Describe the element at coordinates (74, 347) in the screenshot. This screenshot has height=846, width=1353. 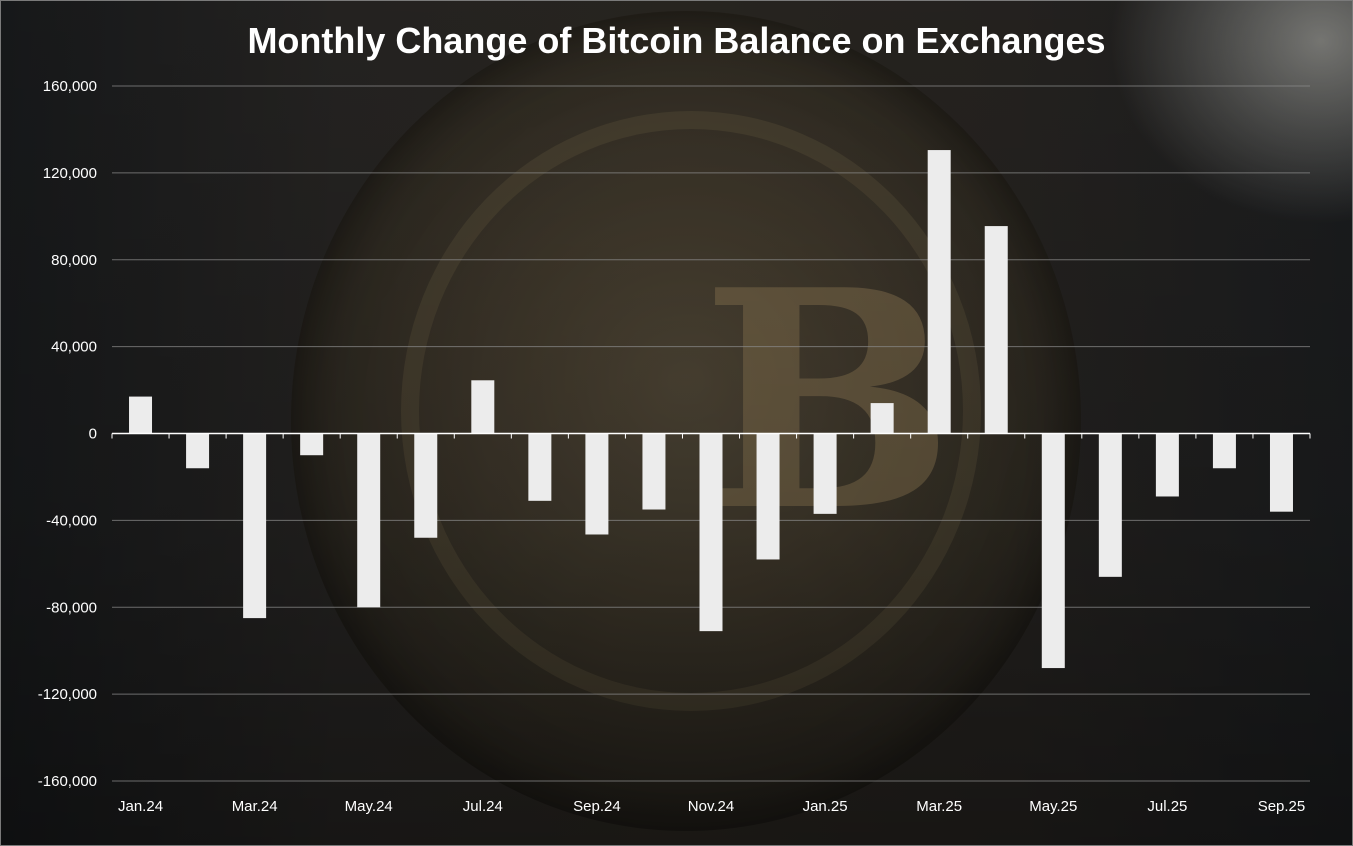
I see `y-tick-label: 40,000` at that location.